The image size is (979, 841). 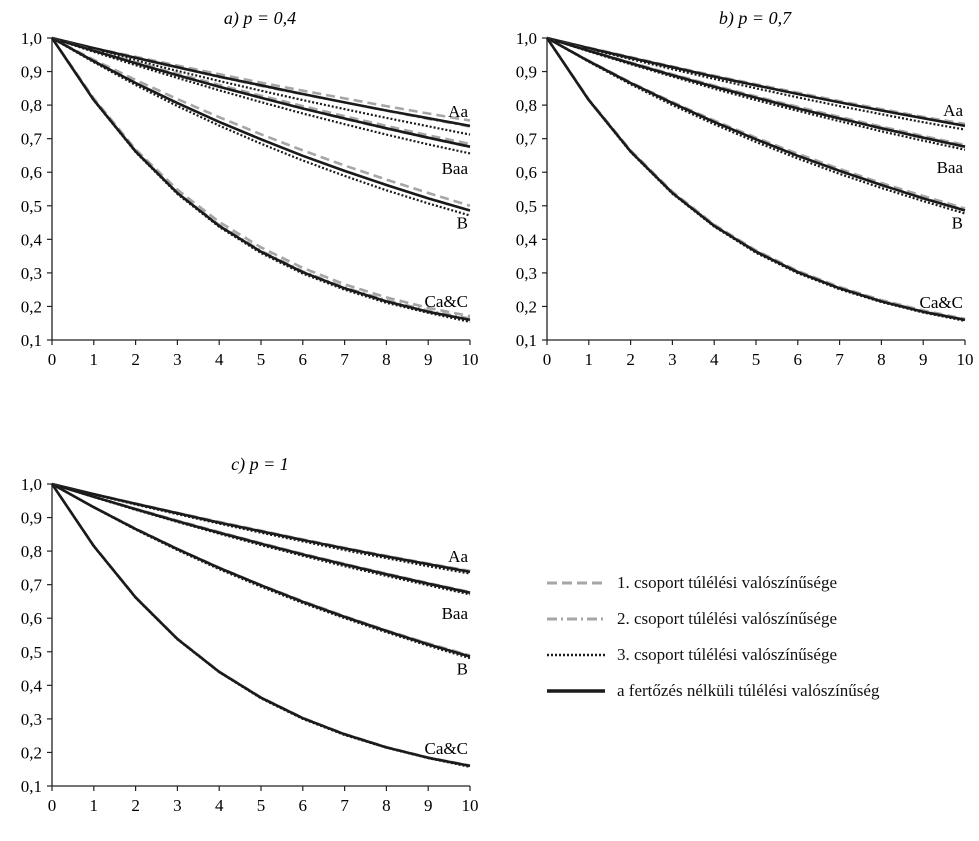 I want to click on legend-item-group2: 2. csoport túlélési valószínűsége, so click(x=757, y=619).